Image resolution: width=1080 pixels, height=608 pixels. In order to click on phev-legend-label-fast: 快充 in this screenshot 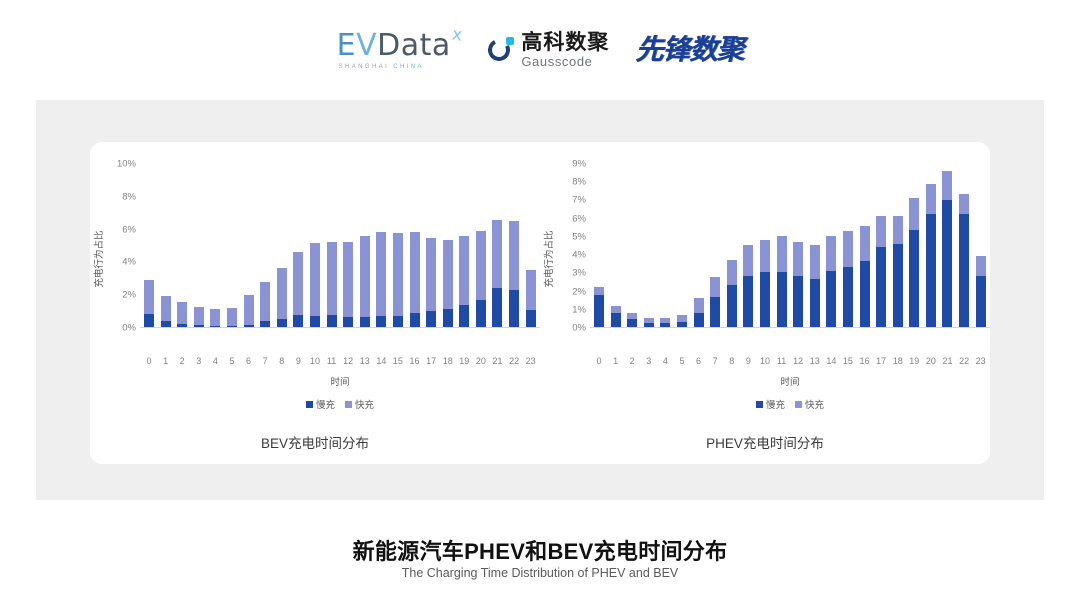, I will do `click(815, 405)`.